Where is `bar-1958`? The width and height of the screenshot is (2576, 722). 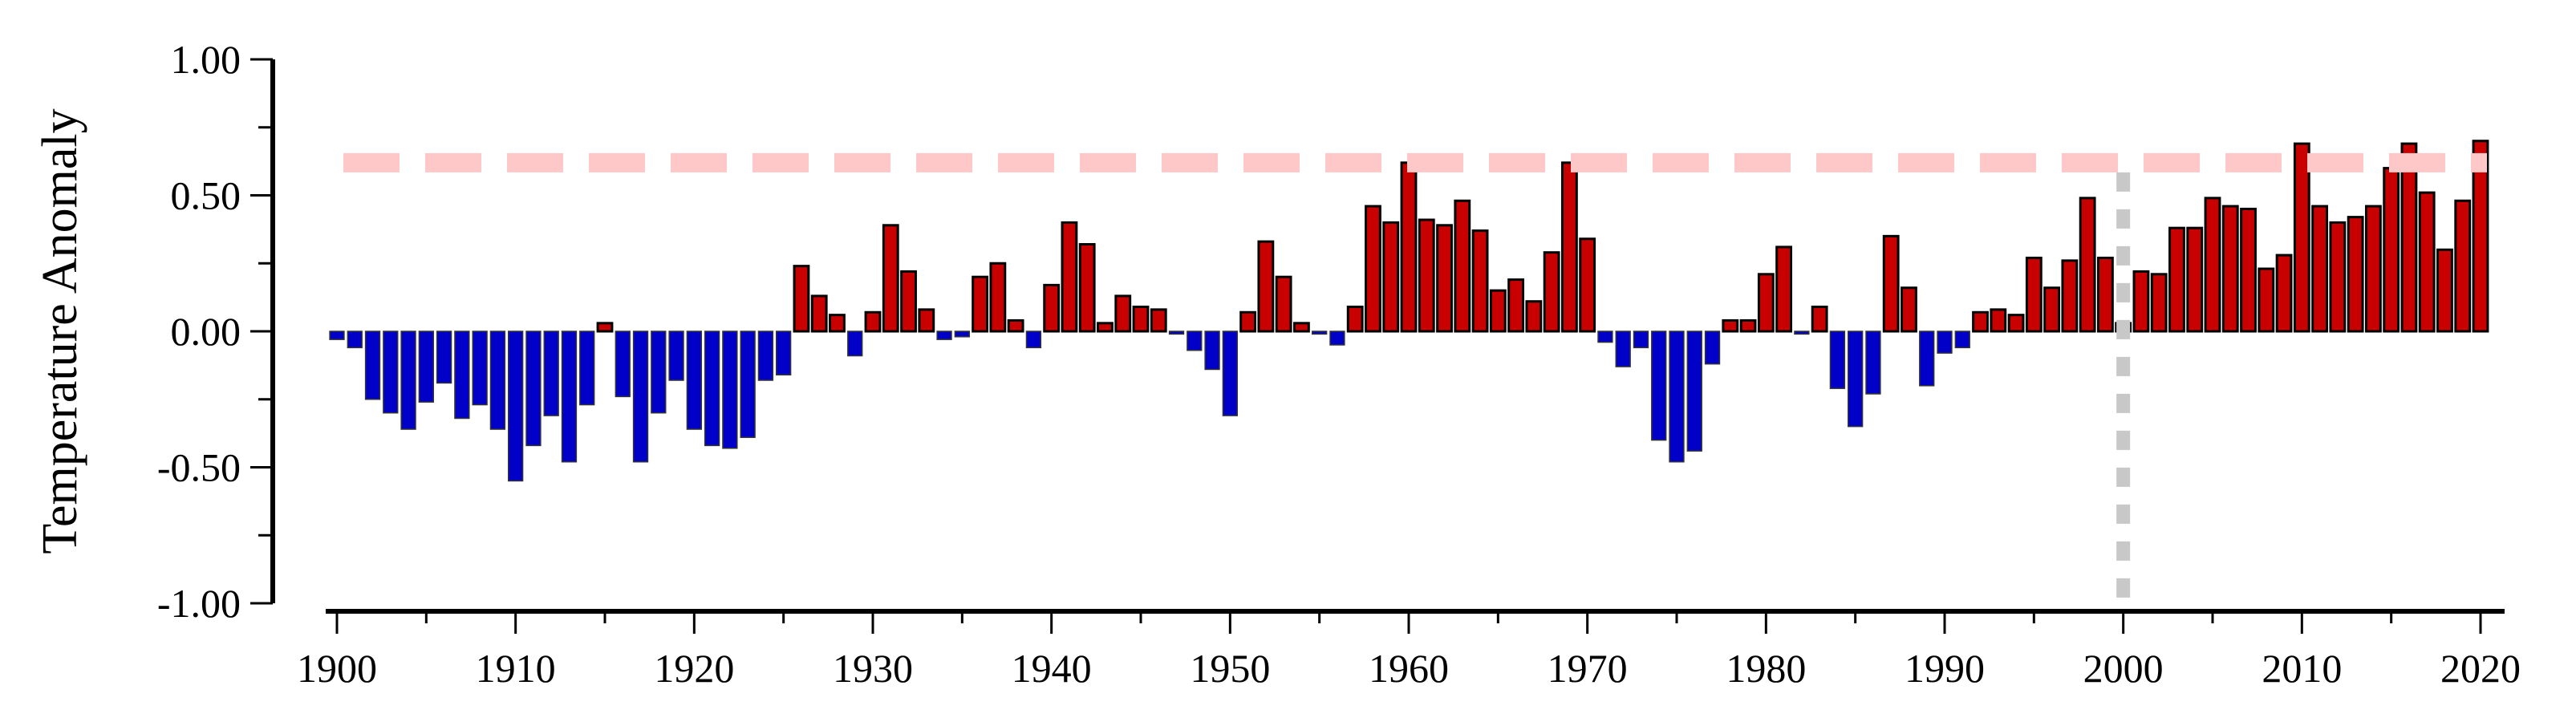
bar-1958 is located at coordinates (1373, 269).